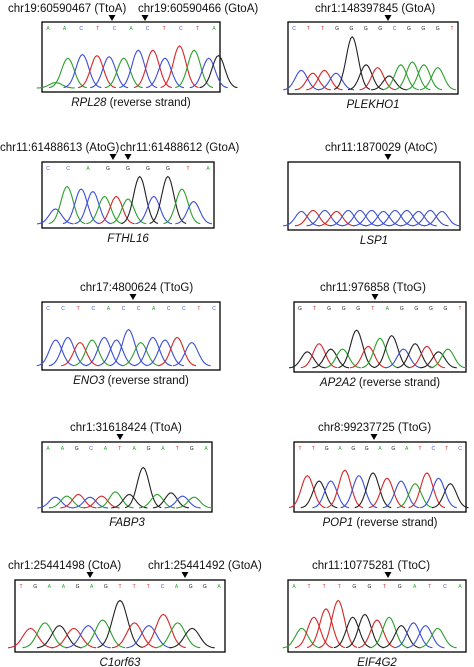 This screenshot has height=667, width=474. What do you see at coordinates (372, 105) in the screenshot?
I see `gene-caption: PLEKHO1` at bounding box center [372, 105].